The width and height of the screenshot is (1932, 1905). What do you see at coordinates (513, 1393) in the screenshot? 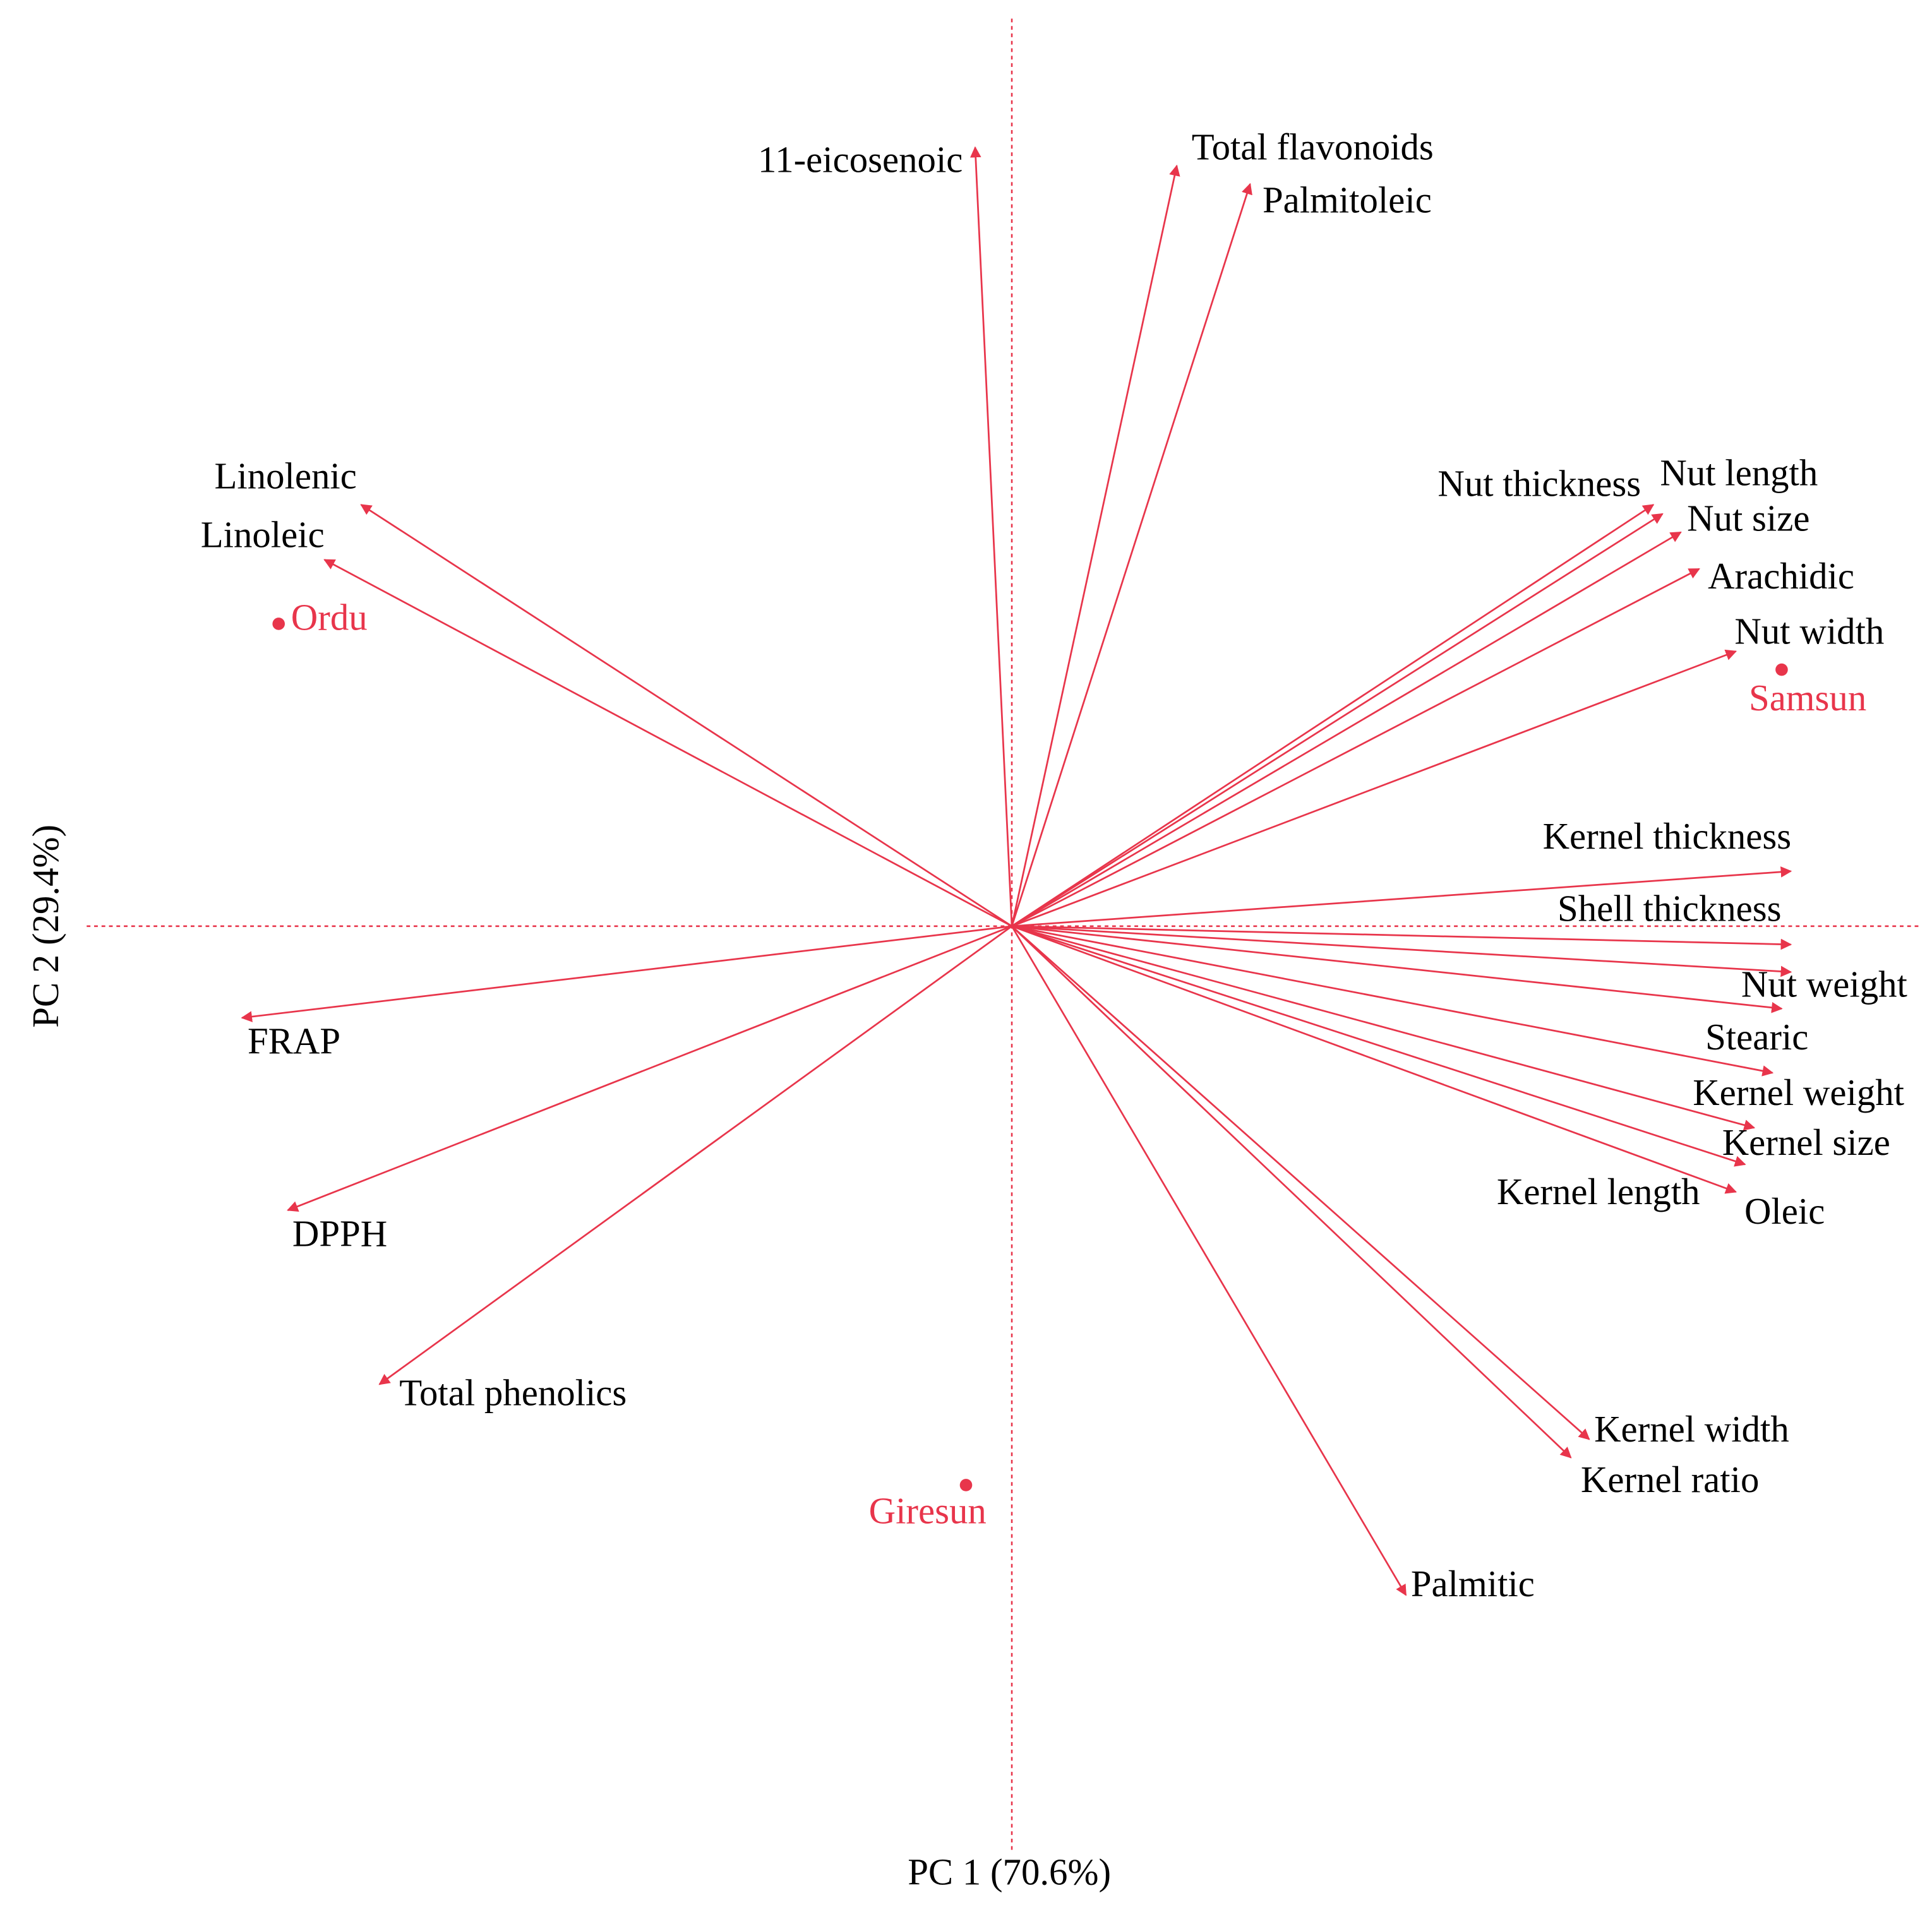
I see `loading-label: Total phenolics` at bounding box center [513, 1393].